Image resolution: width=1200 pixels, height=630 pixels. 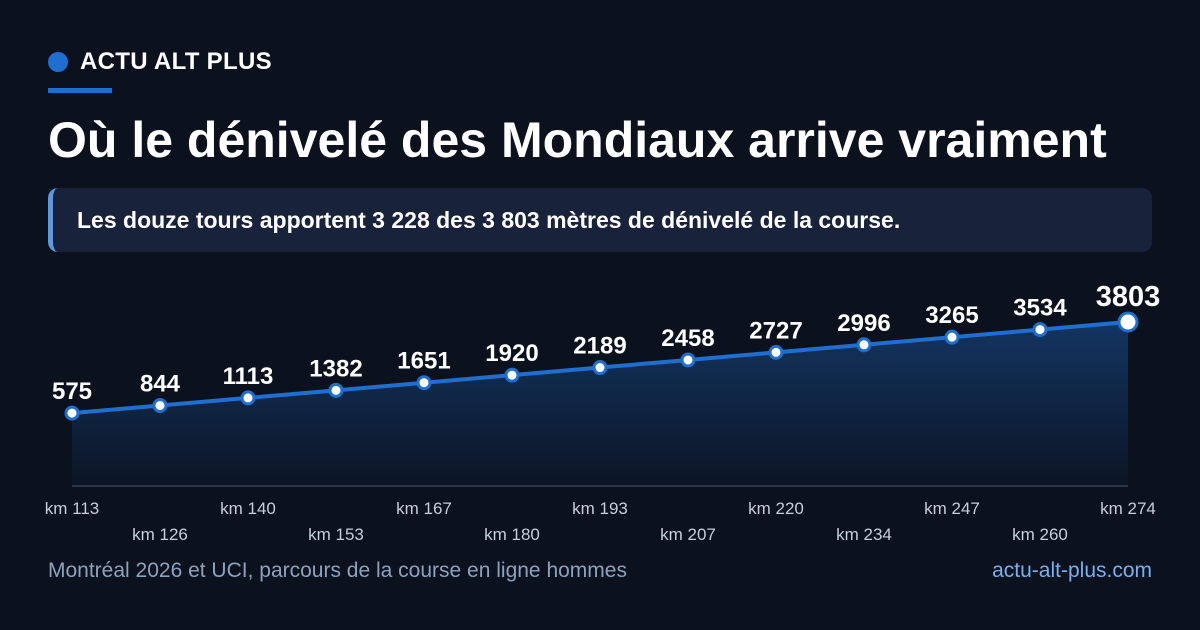 I want to click on x-tick-label: km 167, so click(x=424, y=508).